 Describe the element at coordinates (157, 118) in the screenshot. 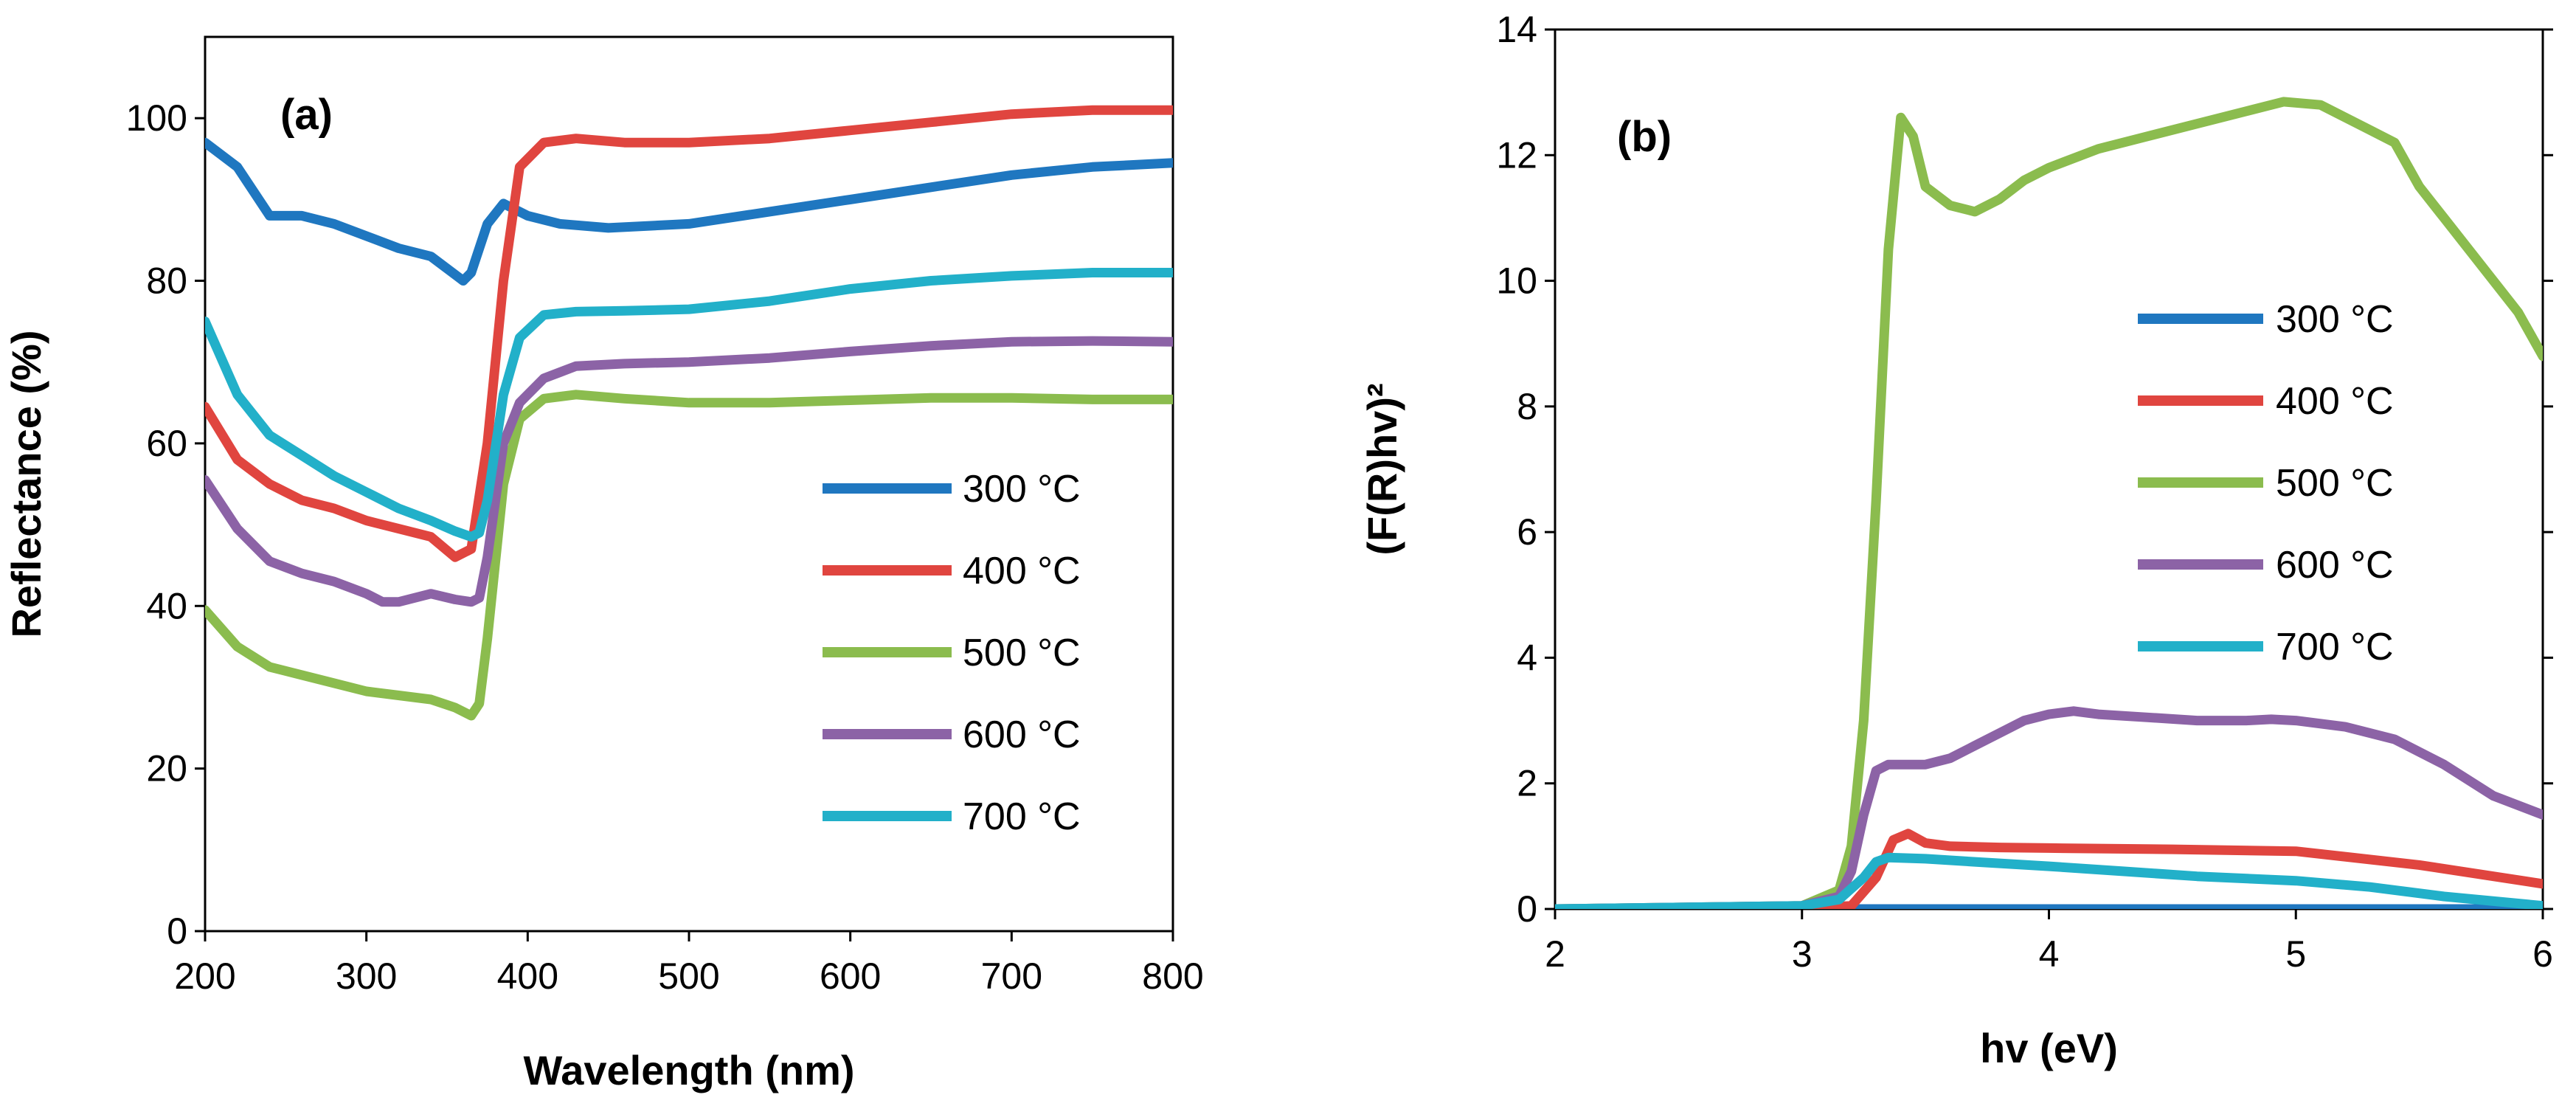

I see `y-tick-label: 100` at that location.